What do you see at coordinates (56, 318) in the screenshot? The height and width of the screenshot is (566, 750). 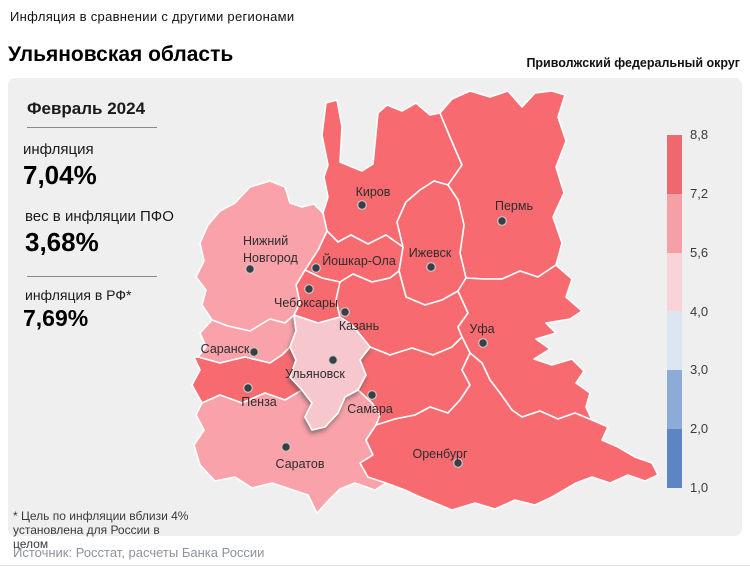 I see `rf-inflation-value: 7,69%` at bounding box center [56, 318].